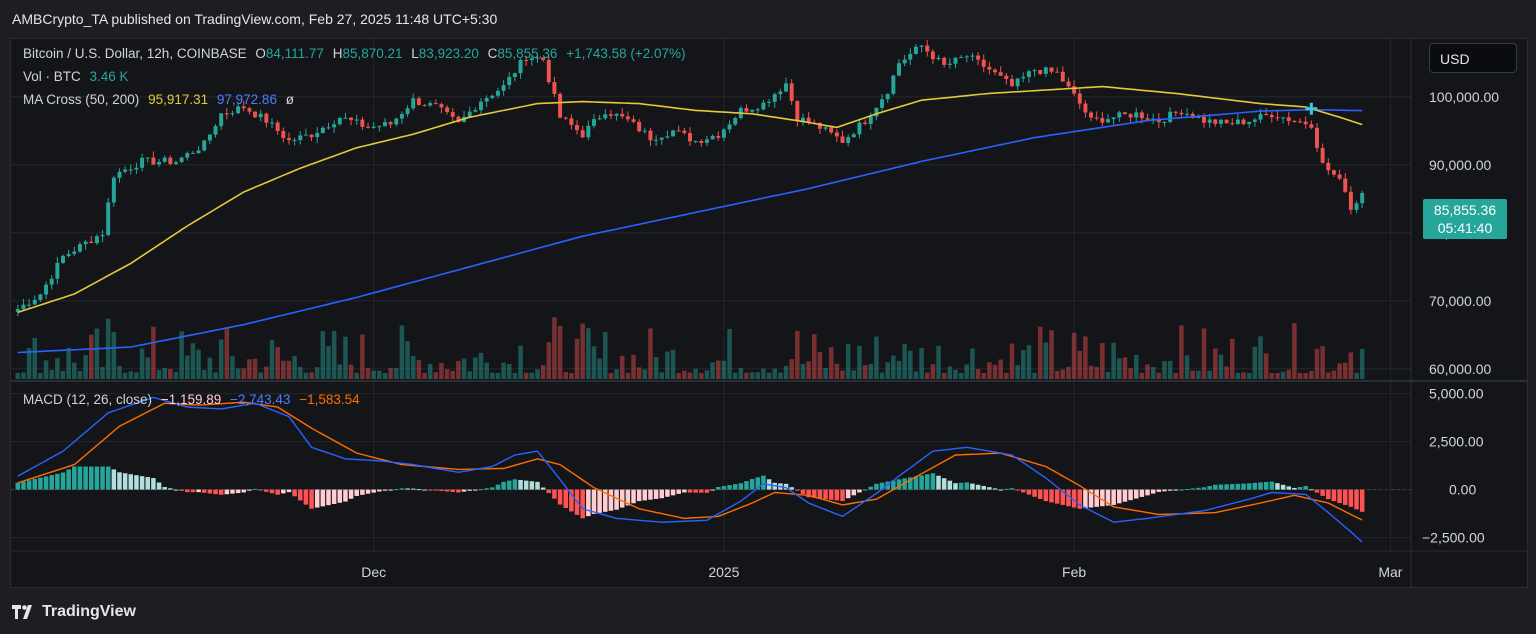  Describe the element at coordinates (1465, 210) in the screenshot. I see `last-price: 85,855.36` at that location.